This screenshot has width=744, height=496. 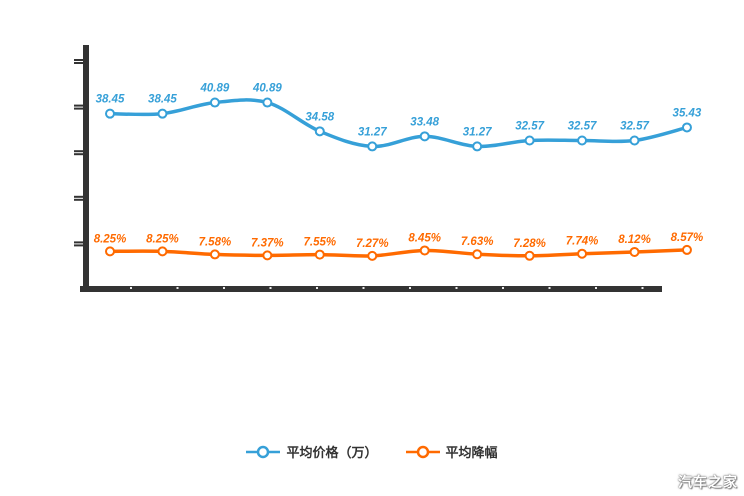 I want to click on data-point-label: 7.74%, so click(x=582, y=242).